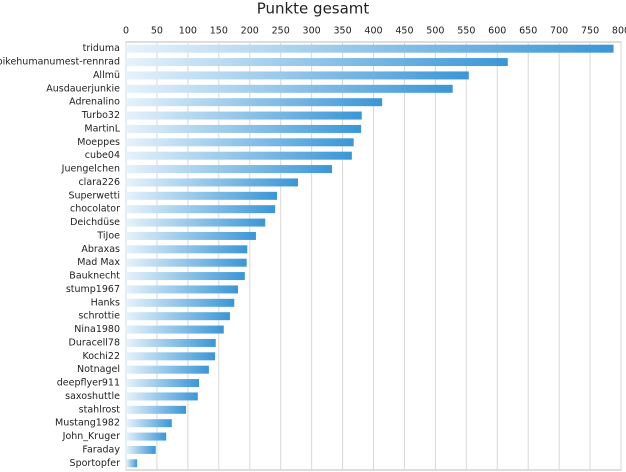 This screenshot has width=626, height=472. I want to click on y-tick-label: Duracell78, so click(95, 342).